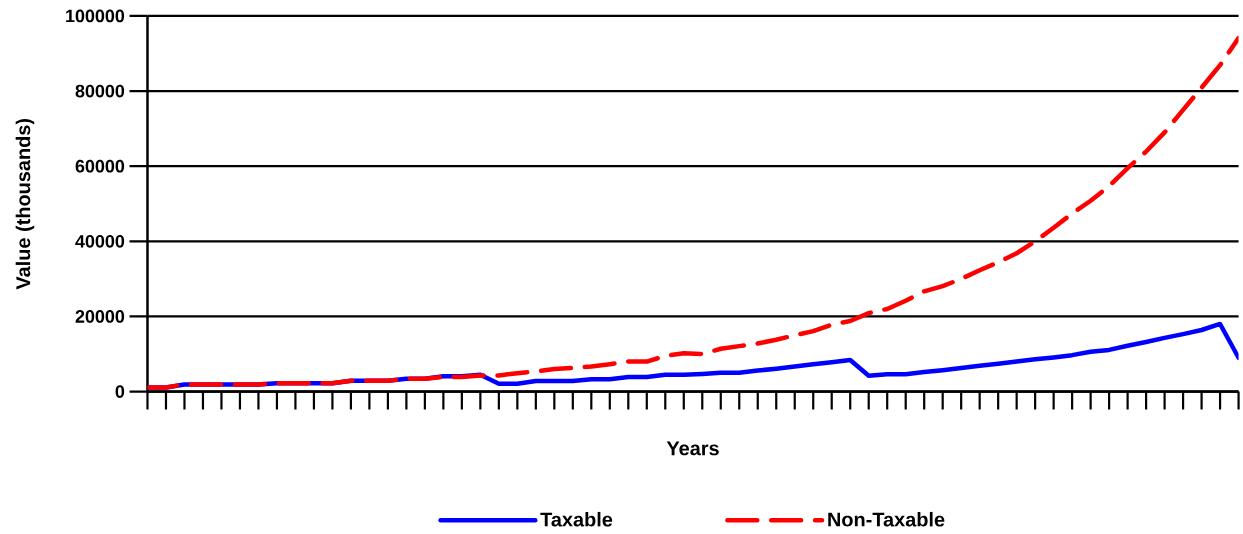  What do you see at coordinates (100, 91) in the screenshot?
I see `y-tick-label: 80000` at bounding box center [100, 91].